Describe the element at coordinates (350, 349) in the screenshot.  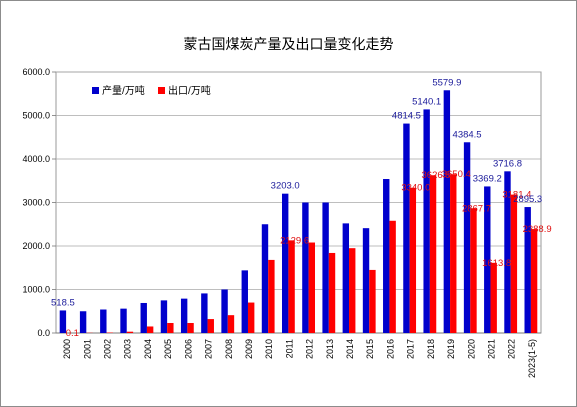
I see `x-tick-label: 2014` at that location.